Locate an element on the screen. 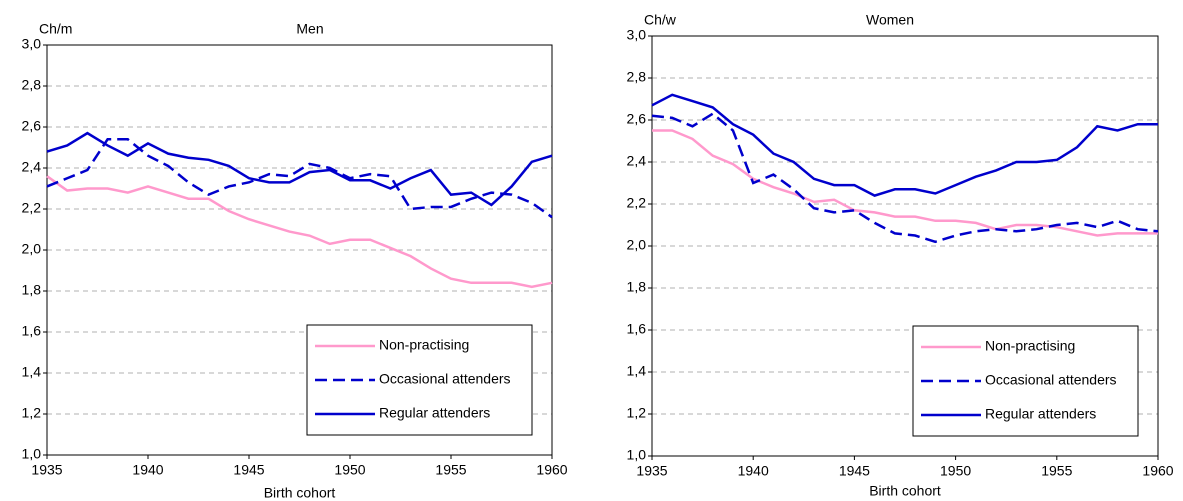  chart-title: Men is located at coordinates (309, 29).